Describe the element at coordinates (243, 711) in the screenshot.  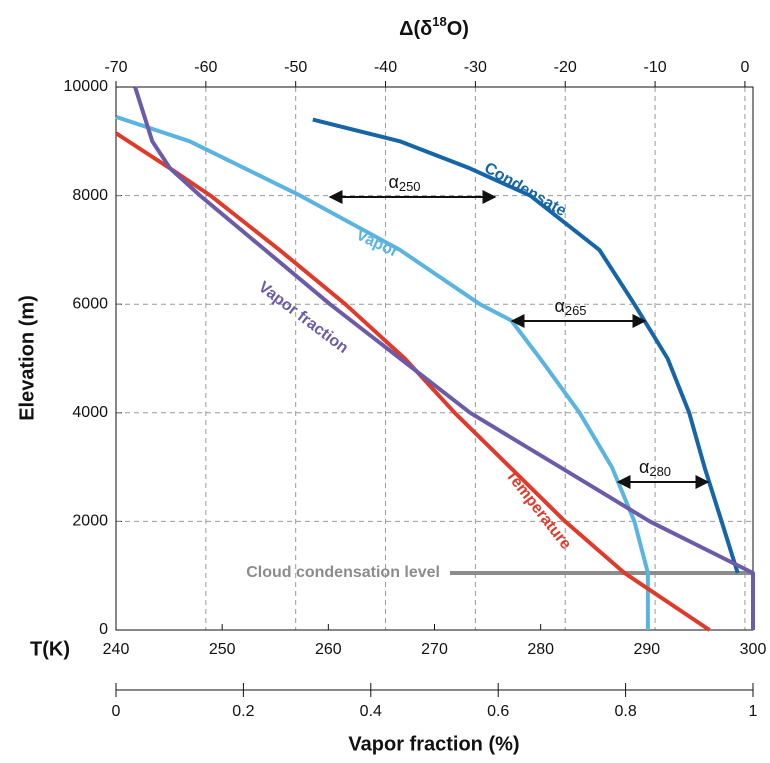
I see `frac-tick-label: 0.2` at that location.